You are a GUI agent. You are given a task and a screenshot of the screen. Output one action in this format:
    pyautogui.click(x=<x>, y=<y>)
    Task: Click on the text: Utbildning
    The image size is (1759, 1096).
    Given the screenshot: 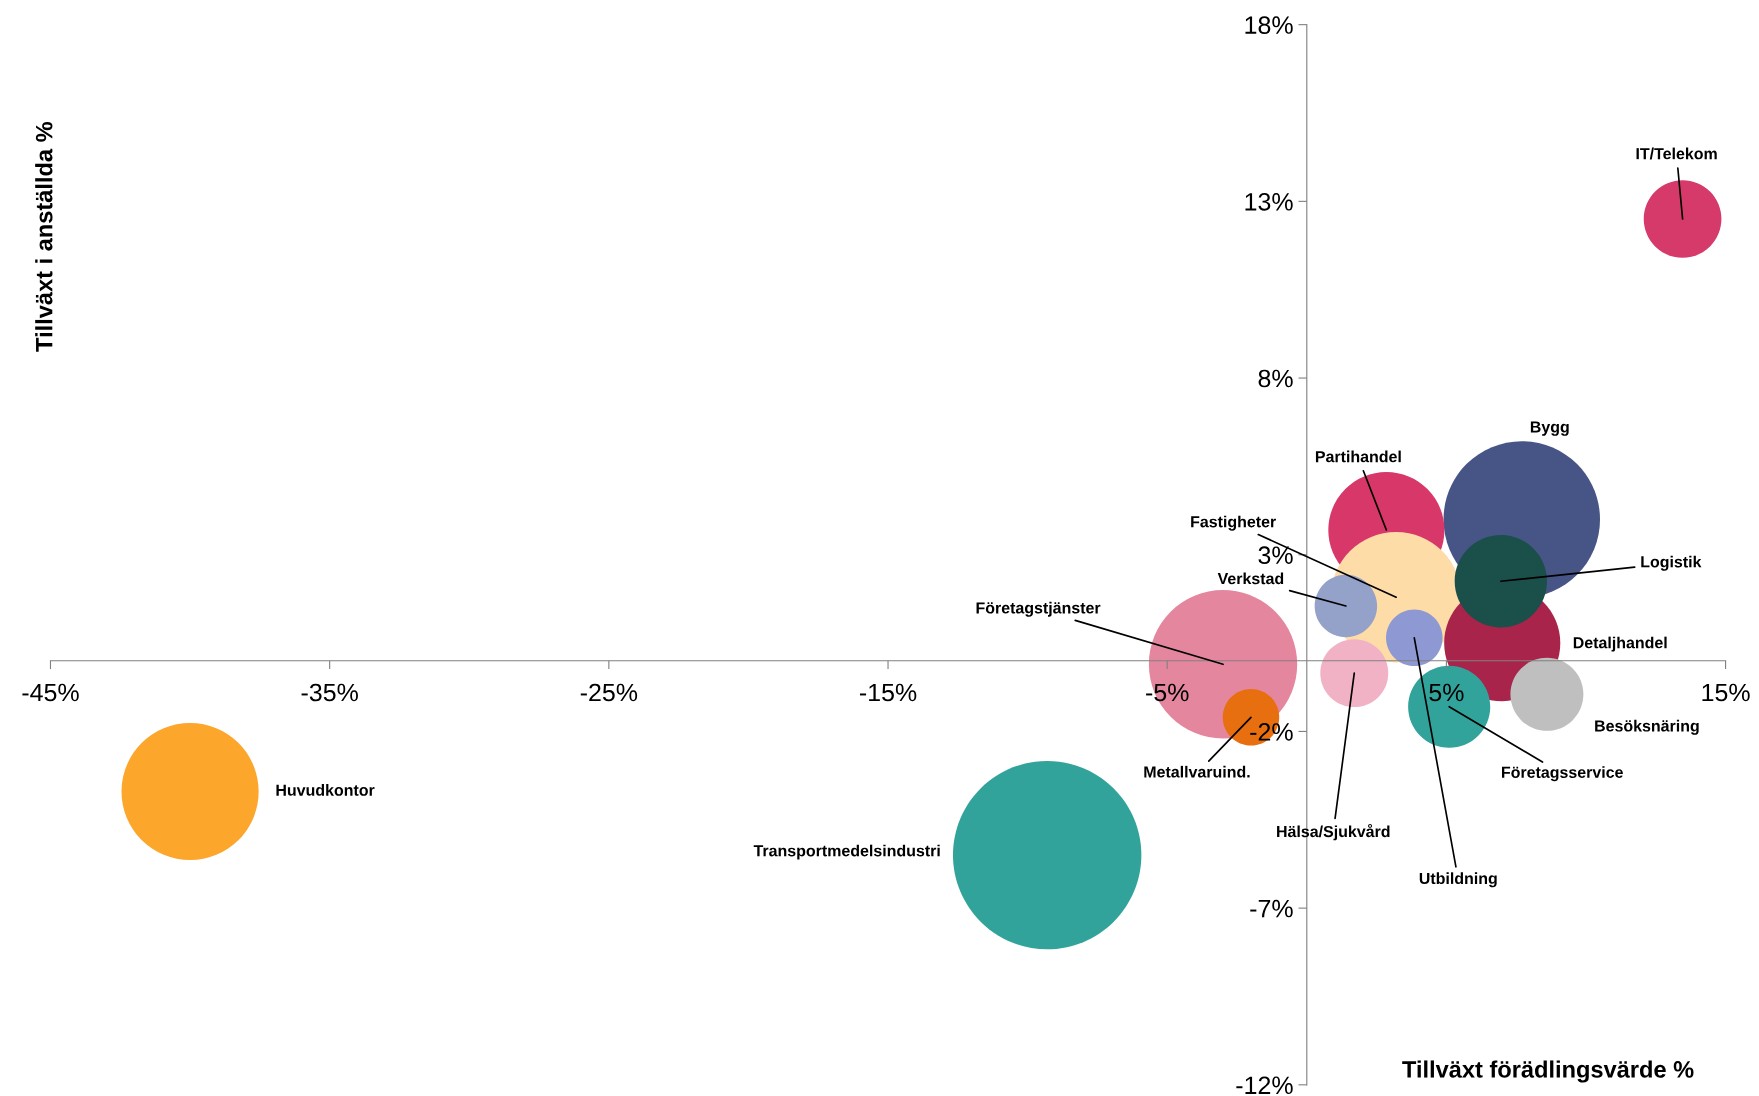 What is the action you would take?
    pyautogui.click(x=1458, y=880)
    